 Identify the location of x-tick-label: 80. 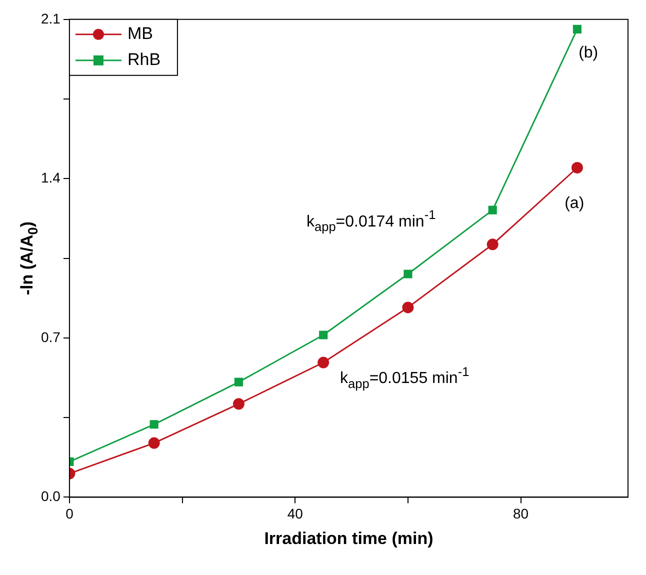
(521, 513).